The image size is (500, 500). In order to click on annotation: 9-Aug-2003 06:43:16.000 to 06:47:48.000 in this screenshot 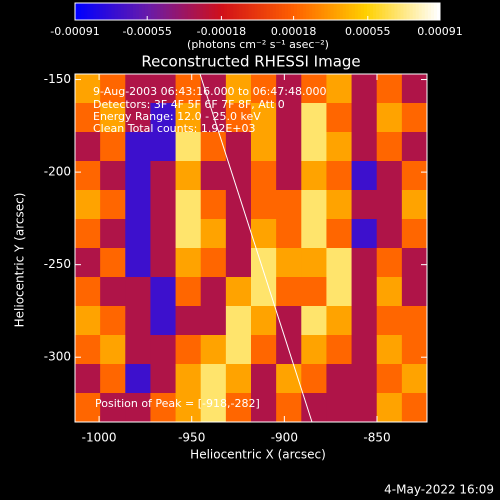, I will do `click(210, 91)`.